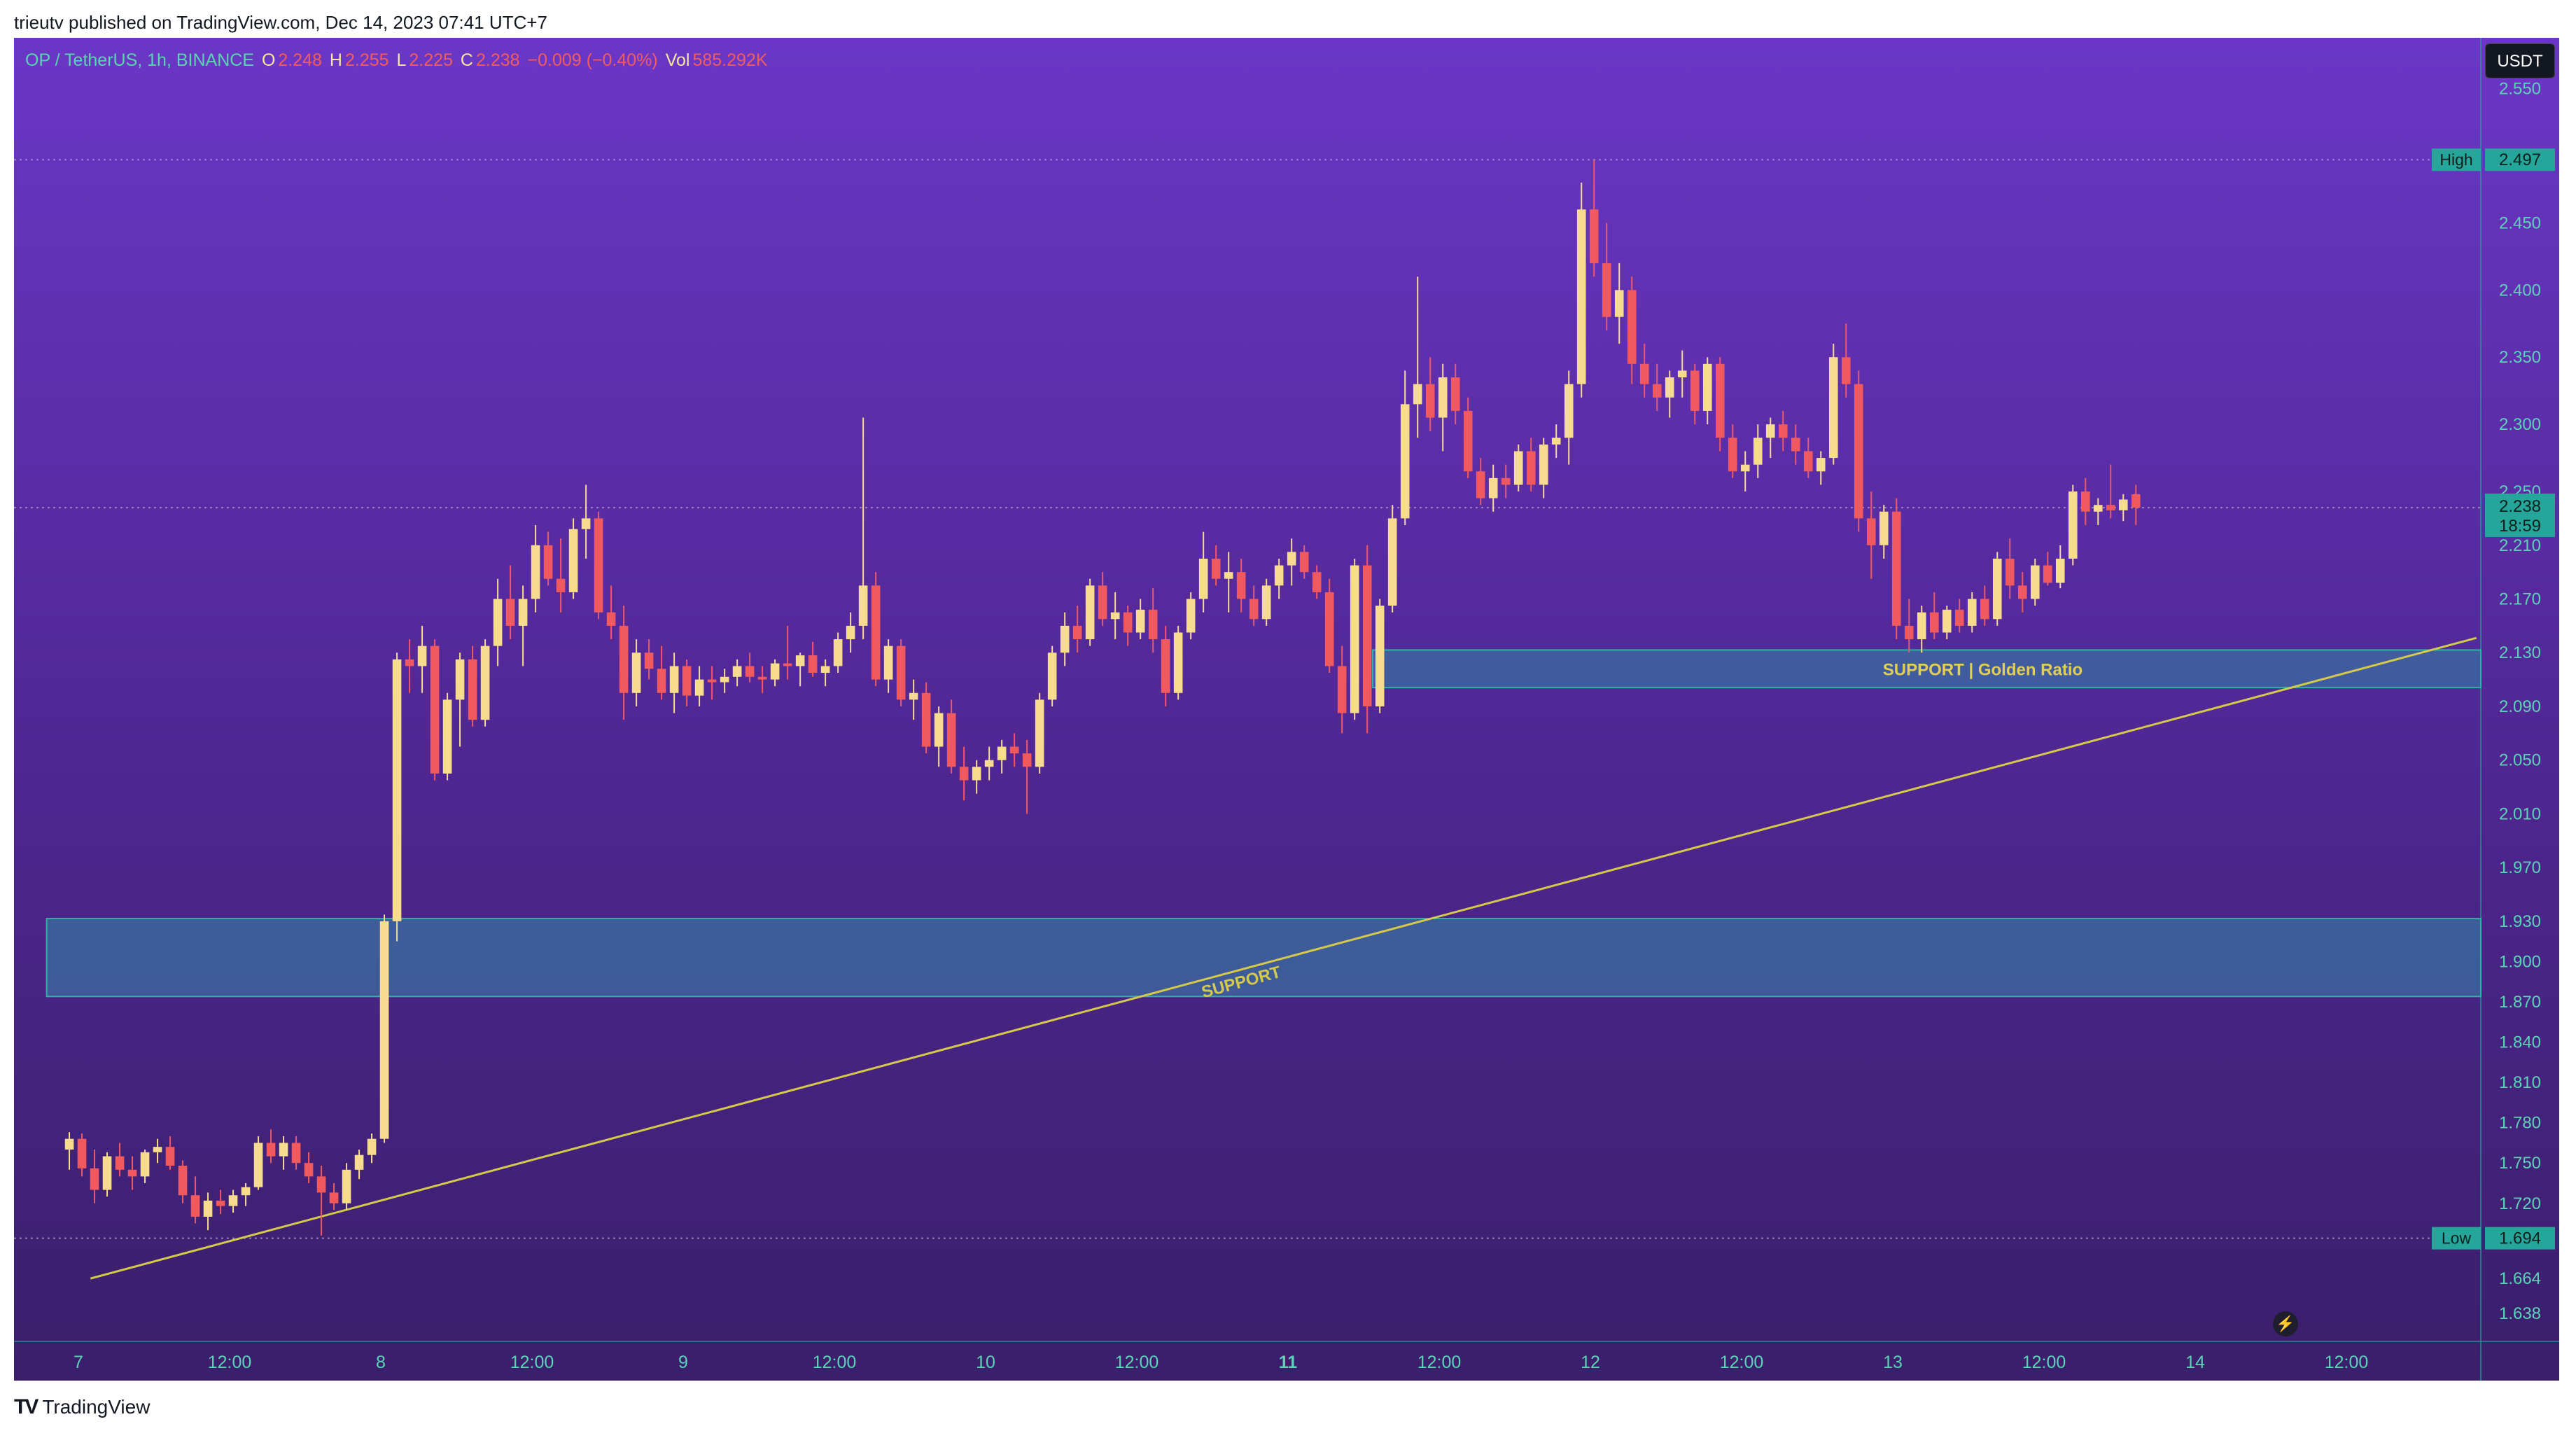 This screenshot has height=1431, width=2576. Describe the element at coordinates (532, 1362) in the screenshot. I see `time-tick-label: 12:00` at that location.